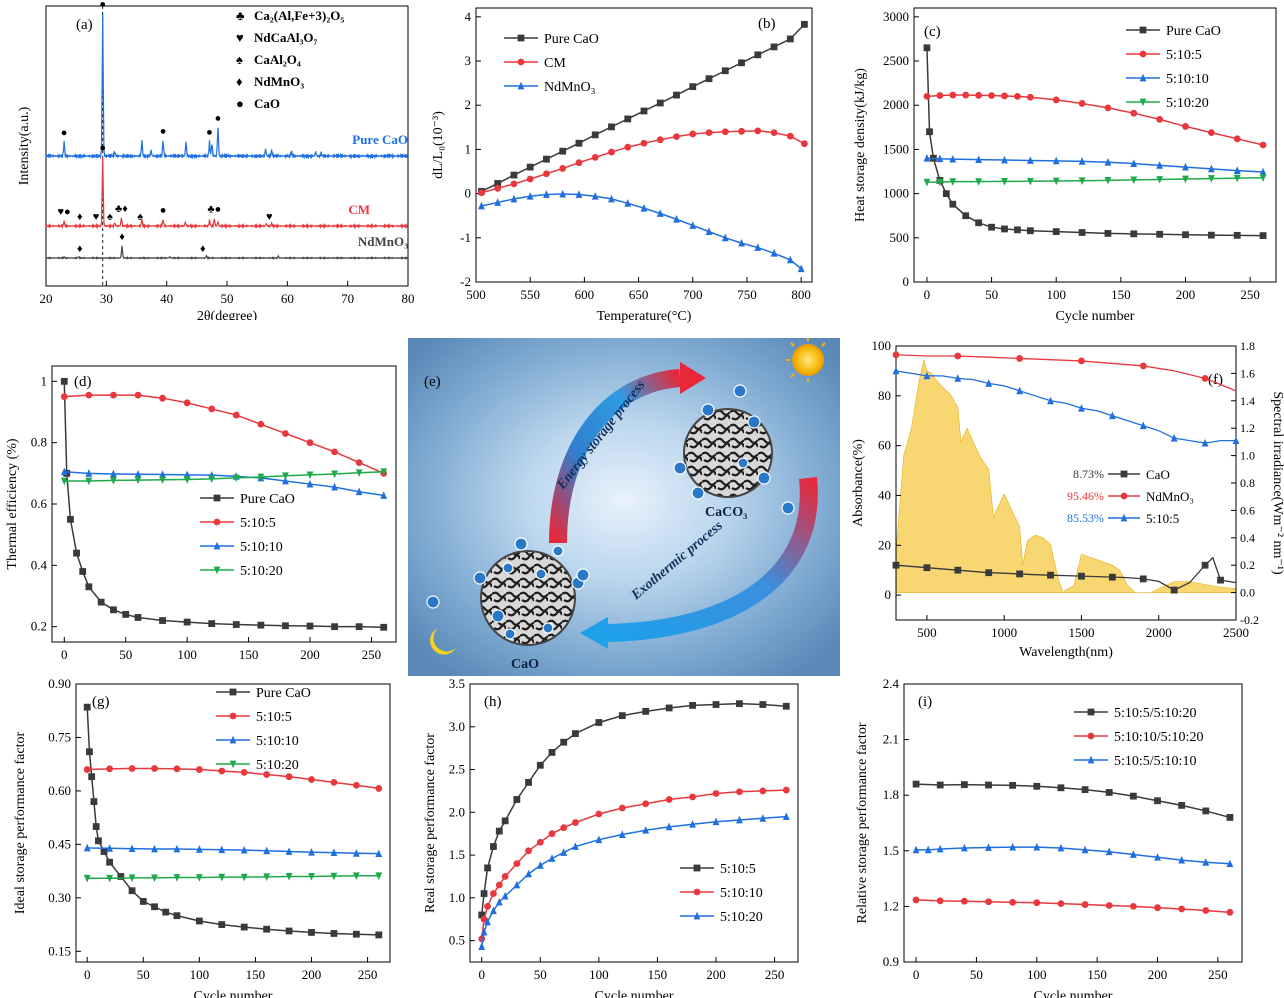 The height and width of the screenshot is (998, 1284). What do you see at coordinates (1066, 652) in the screenshot?
I see `x-axis-label: Wavelength(nm)` at bounding box center [1066, 652].